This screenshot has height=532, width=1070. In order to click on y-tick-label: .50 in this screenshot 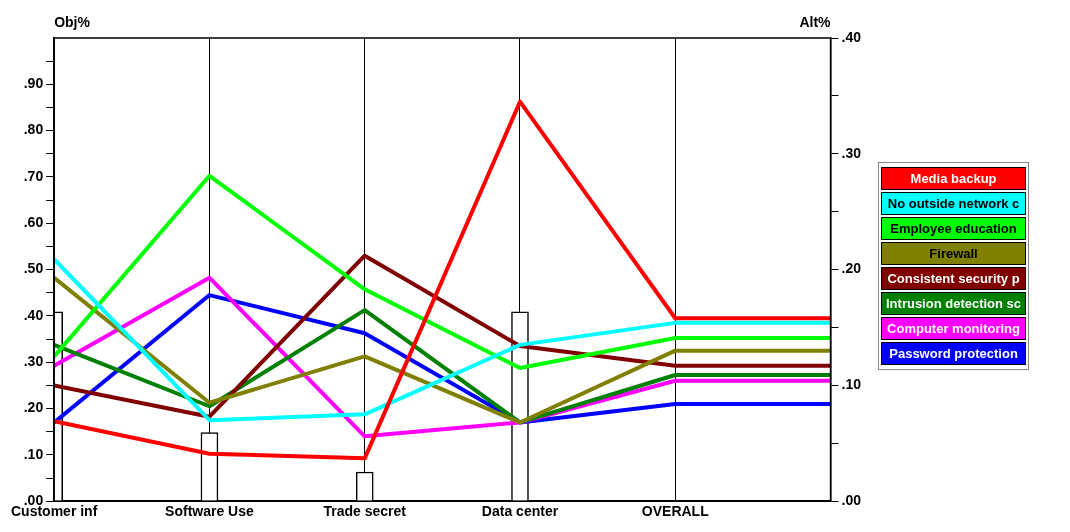, I will do `click(33, 268)`.